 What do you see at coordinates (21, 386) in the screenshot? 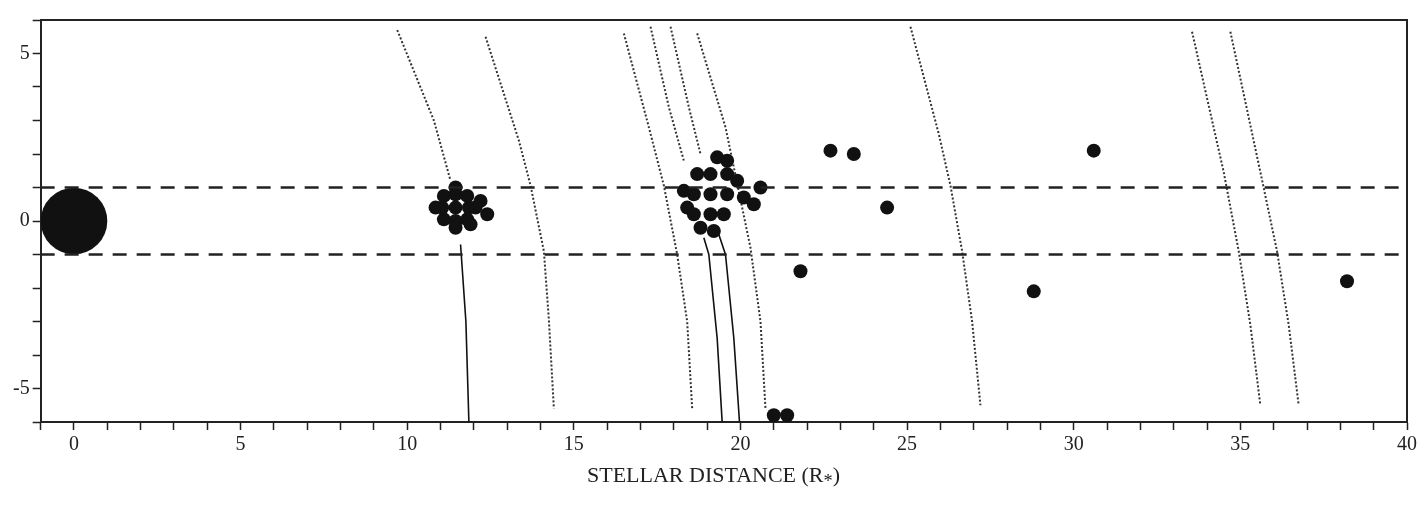
I see `y-tick-label: -5` at bounding box center [21, 386].